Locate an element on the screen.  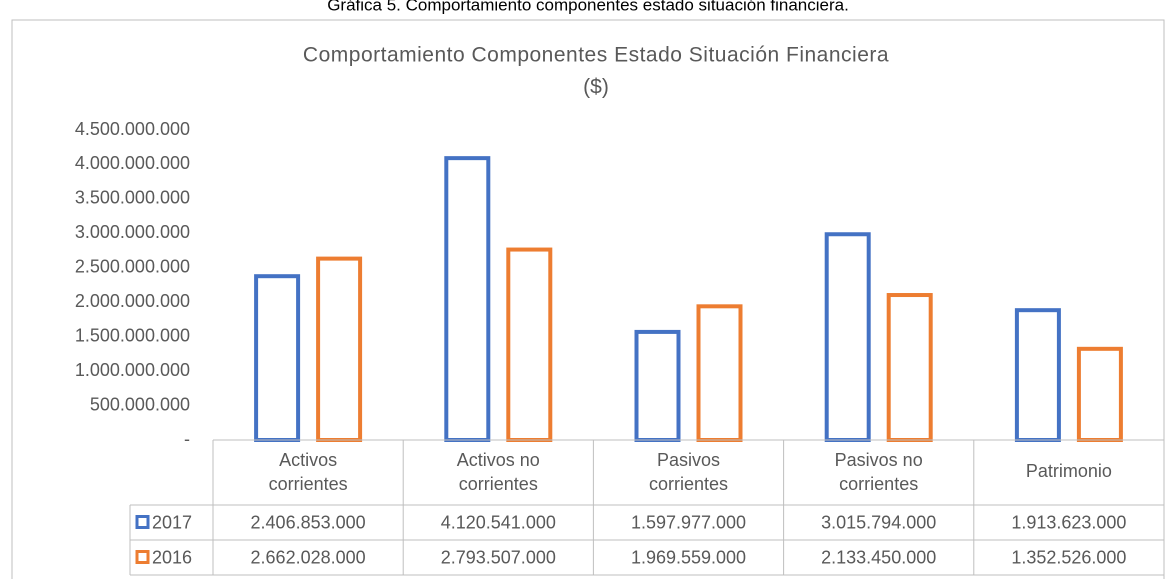
x-tick-label: Pasivos no corrientes is located at coordinates (879, 472).